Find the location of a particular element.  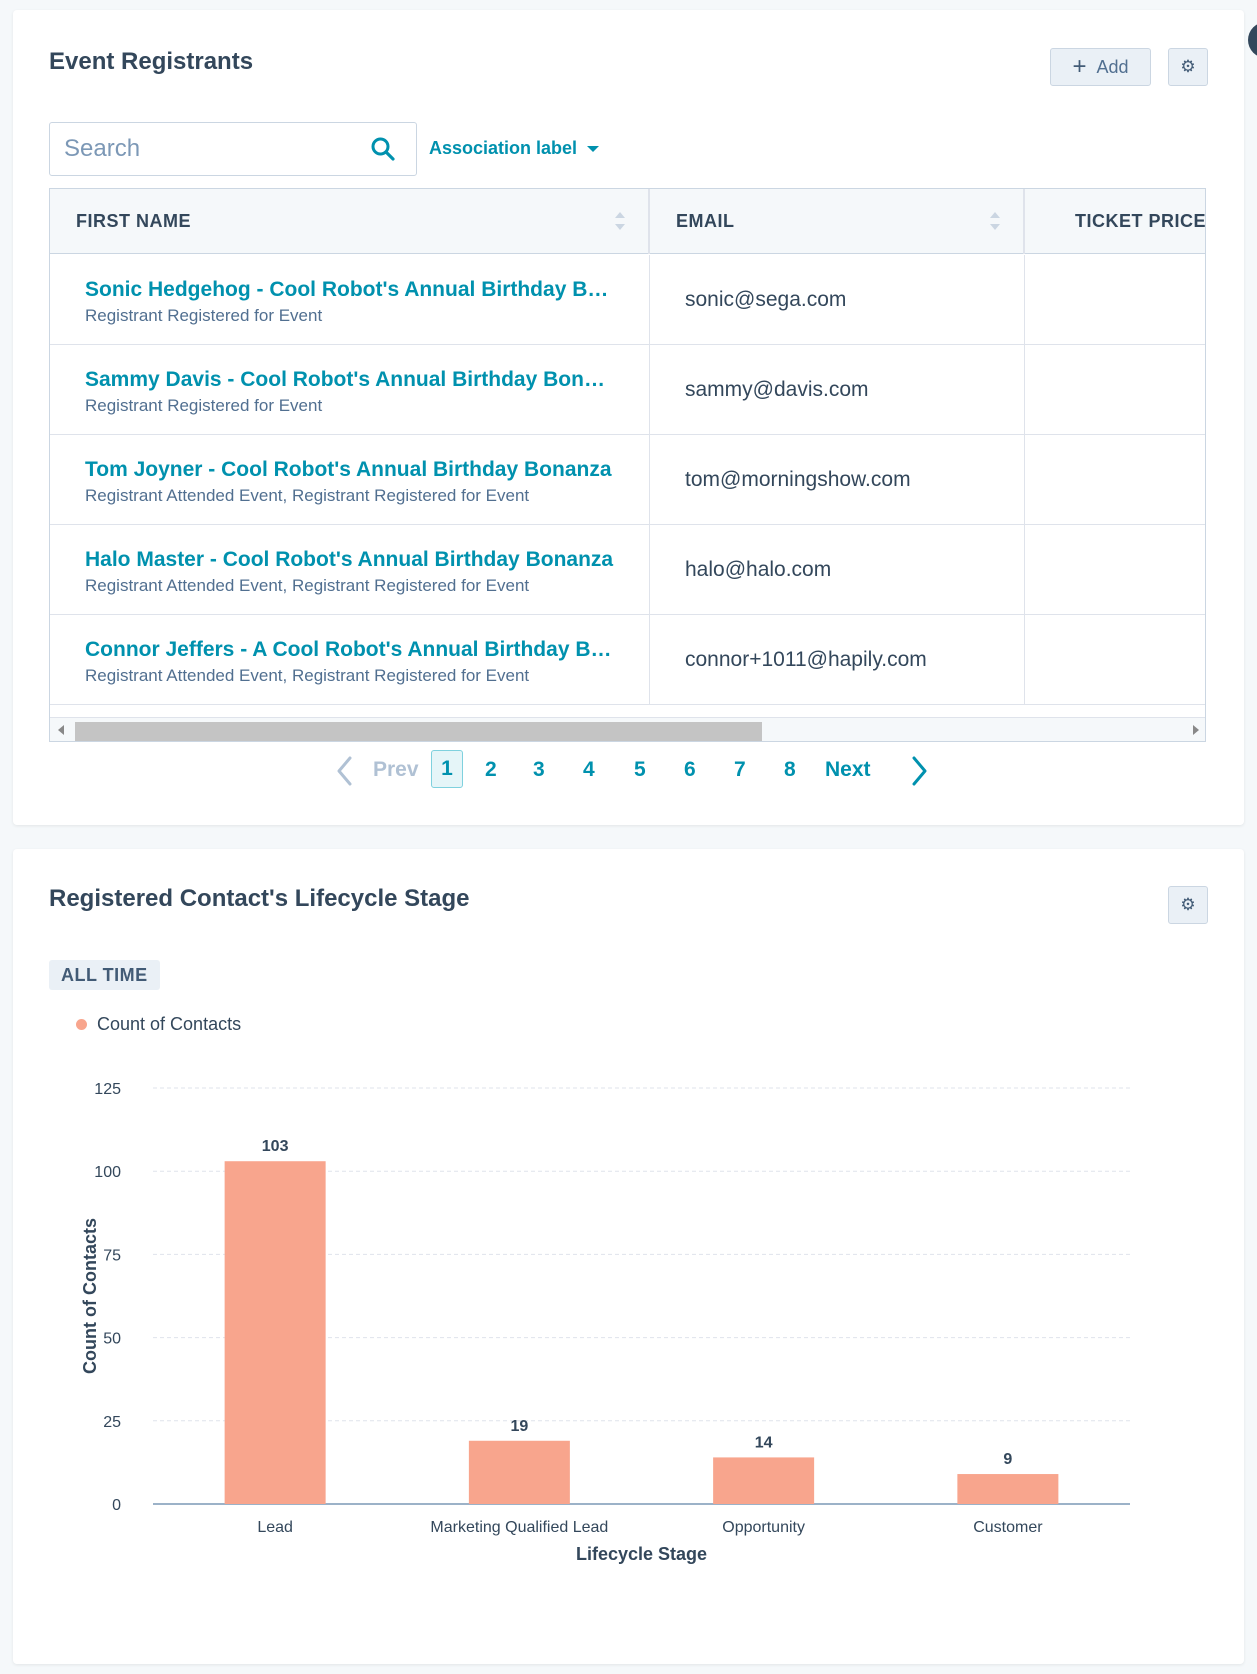

page-button: 6 is located at coordinates (690, 769).